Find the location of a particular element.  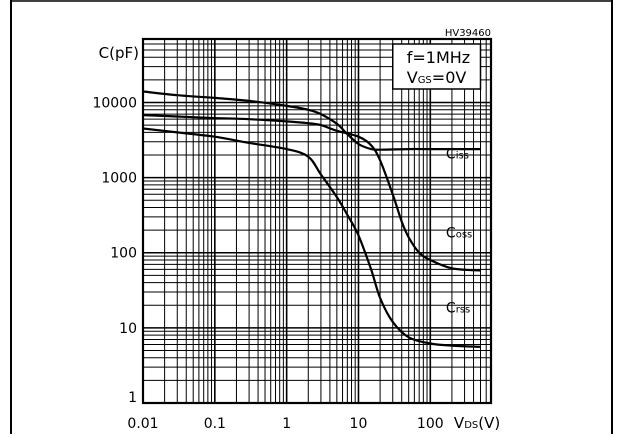

series-label-sub: rss is located at coordinates (463, 310).